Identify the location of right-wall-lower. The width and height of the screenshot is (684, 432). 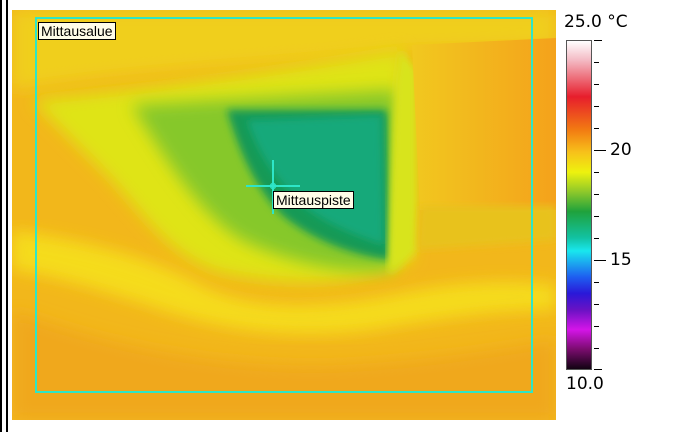
(486, 228).